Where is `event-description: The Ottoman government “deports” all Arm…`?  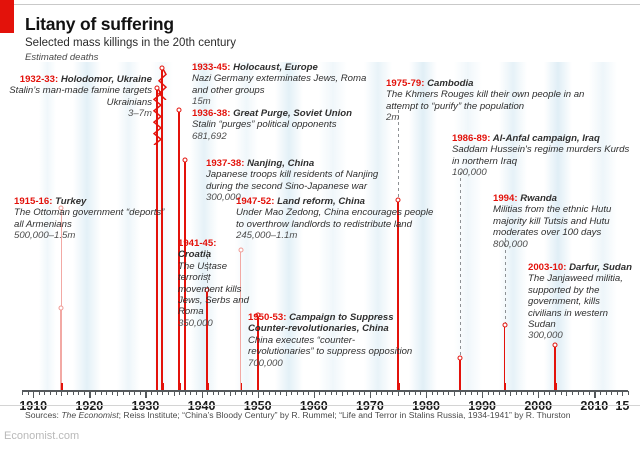
event-description: The Ottoman government “deports” all Arm… is located at coordinates (89, 218).